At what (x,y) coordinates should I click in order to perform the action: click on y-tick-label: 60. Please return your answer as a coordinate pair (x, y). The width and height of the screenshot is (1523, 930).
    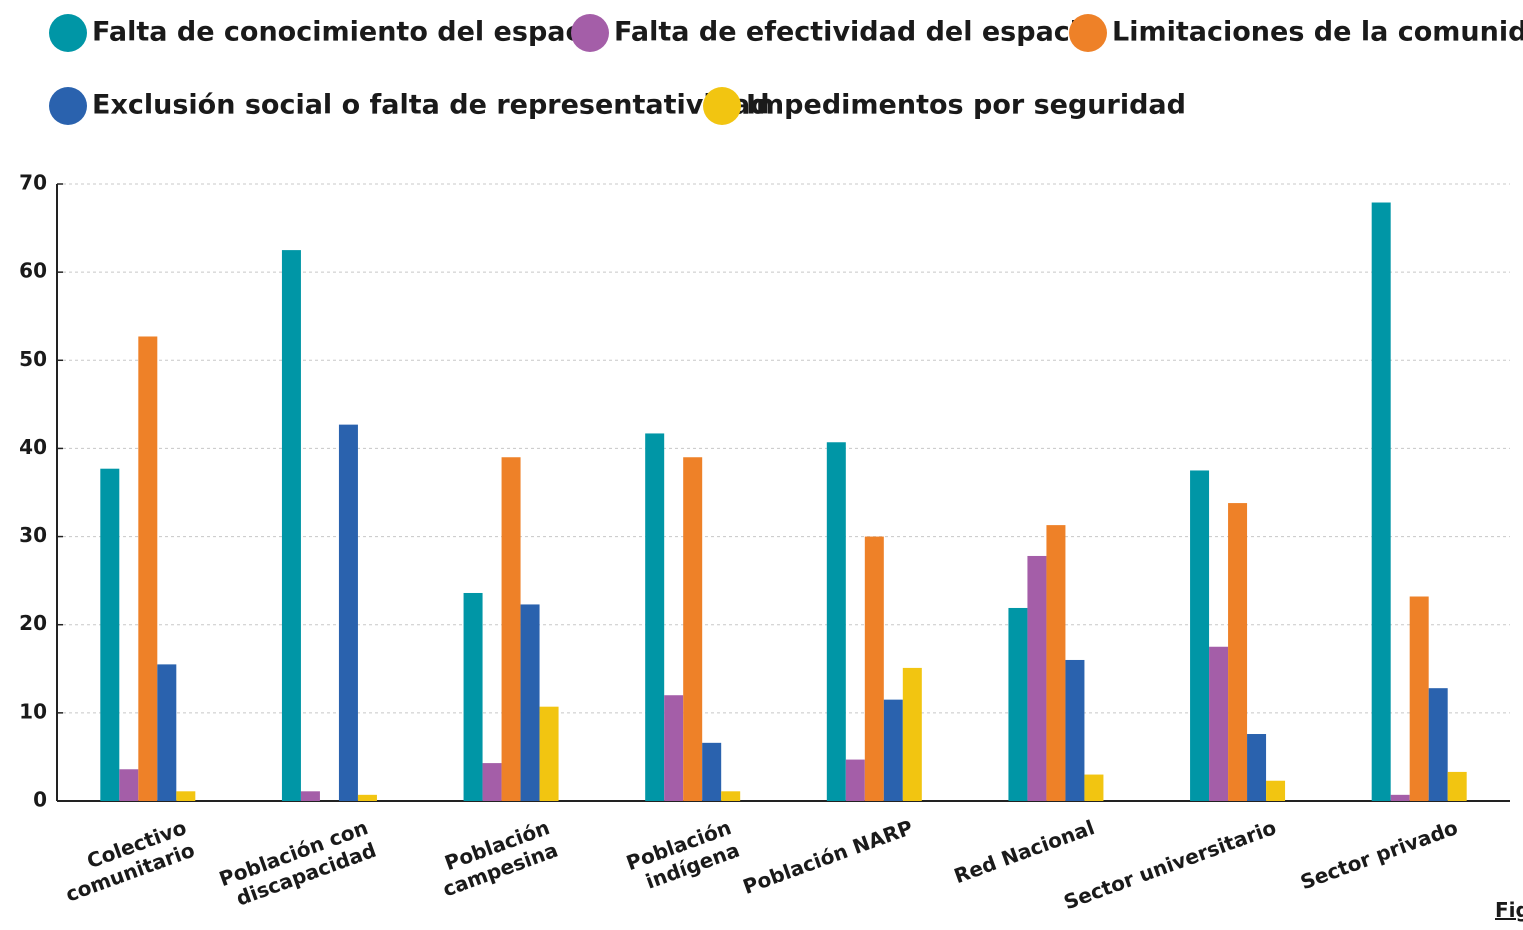
    Looking at the image, I should click on (33, 271).